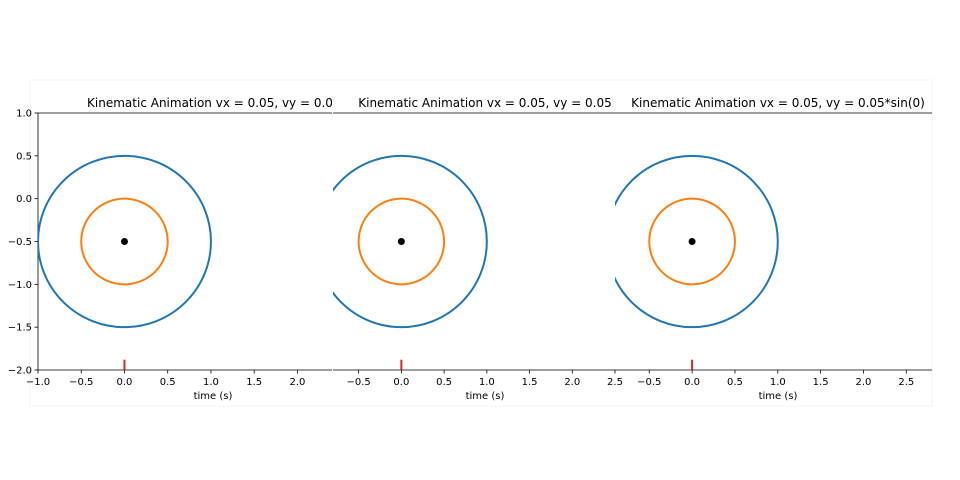  I want to click on chart-title: Kinematic Animation vx = 0.05, vy = 0.05, so click(485, 103).